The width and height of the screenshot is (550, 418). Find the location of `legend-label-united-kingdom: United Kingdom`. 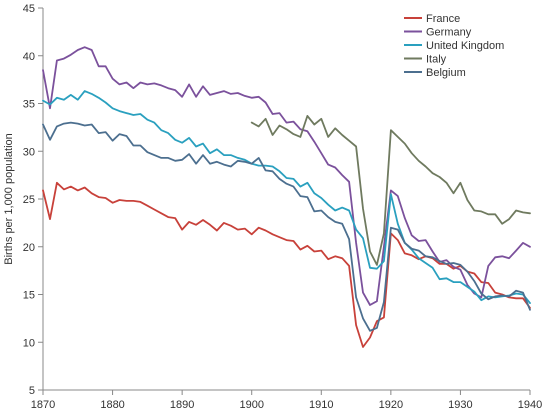

legend-label-united-kingdom: United Kingdom is located at coordinates (465, 46).